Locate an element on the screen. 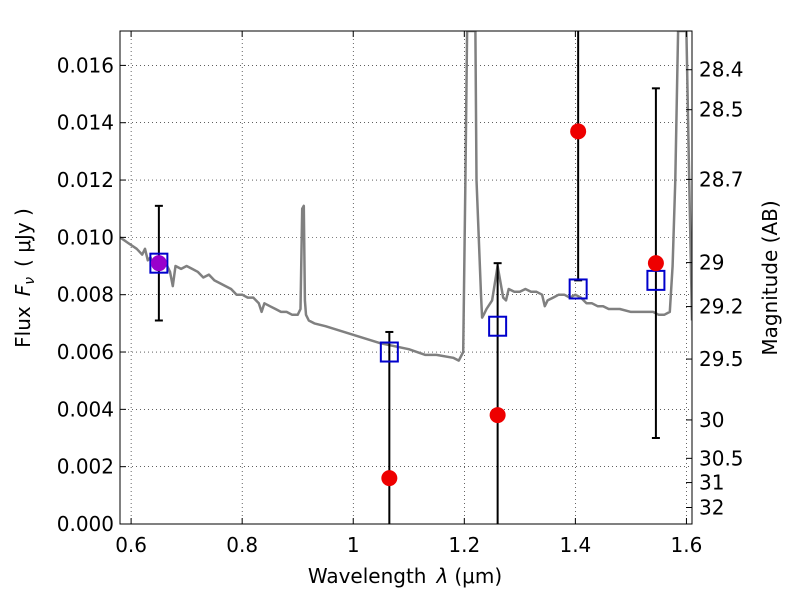 Image resolution: width=800 pixels, height=600 pixels. y-axis-label: Flux Fν ( μJy ) is located at coordinates (24, 278).